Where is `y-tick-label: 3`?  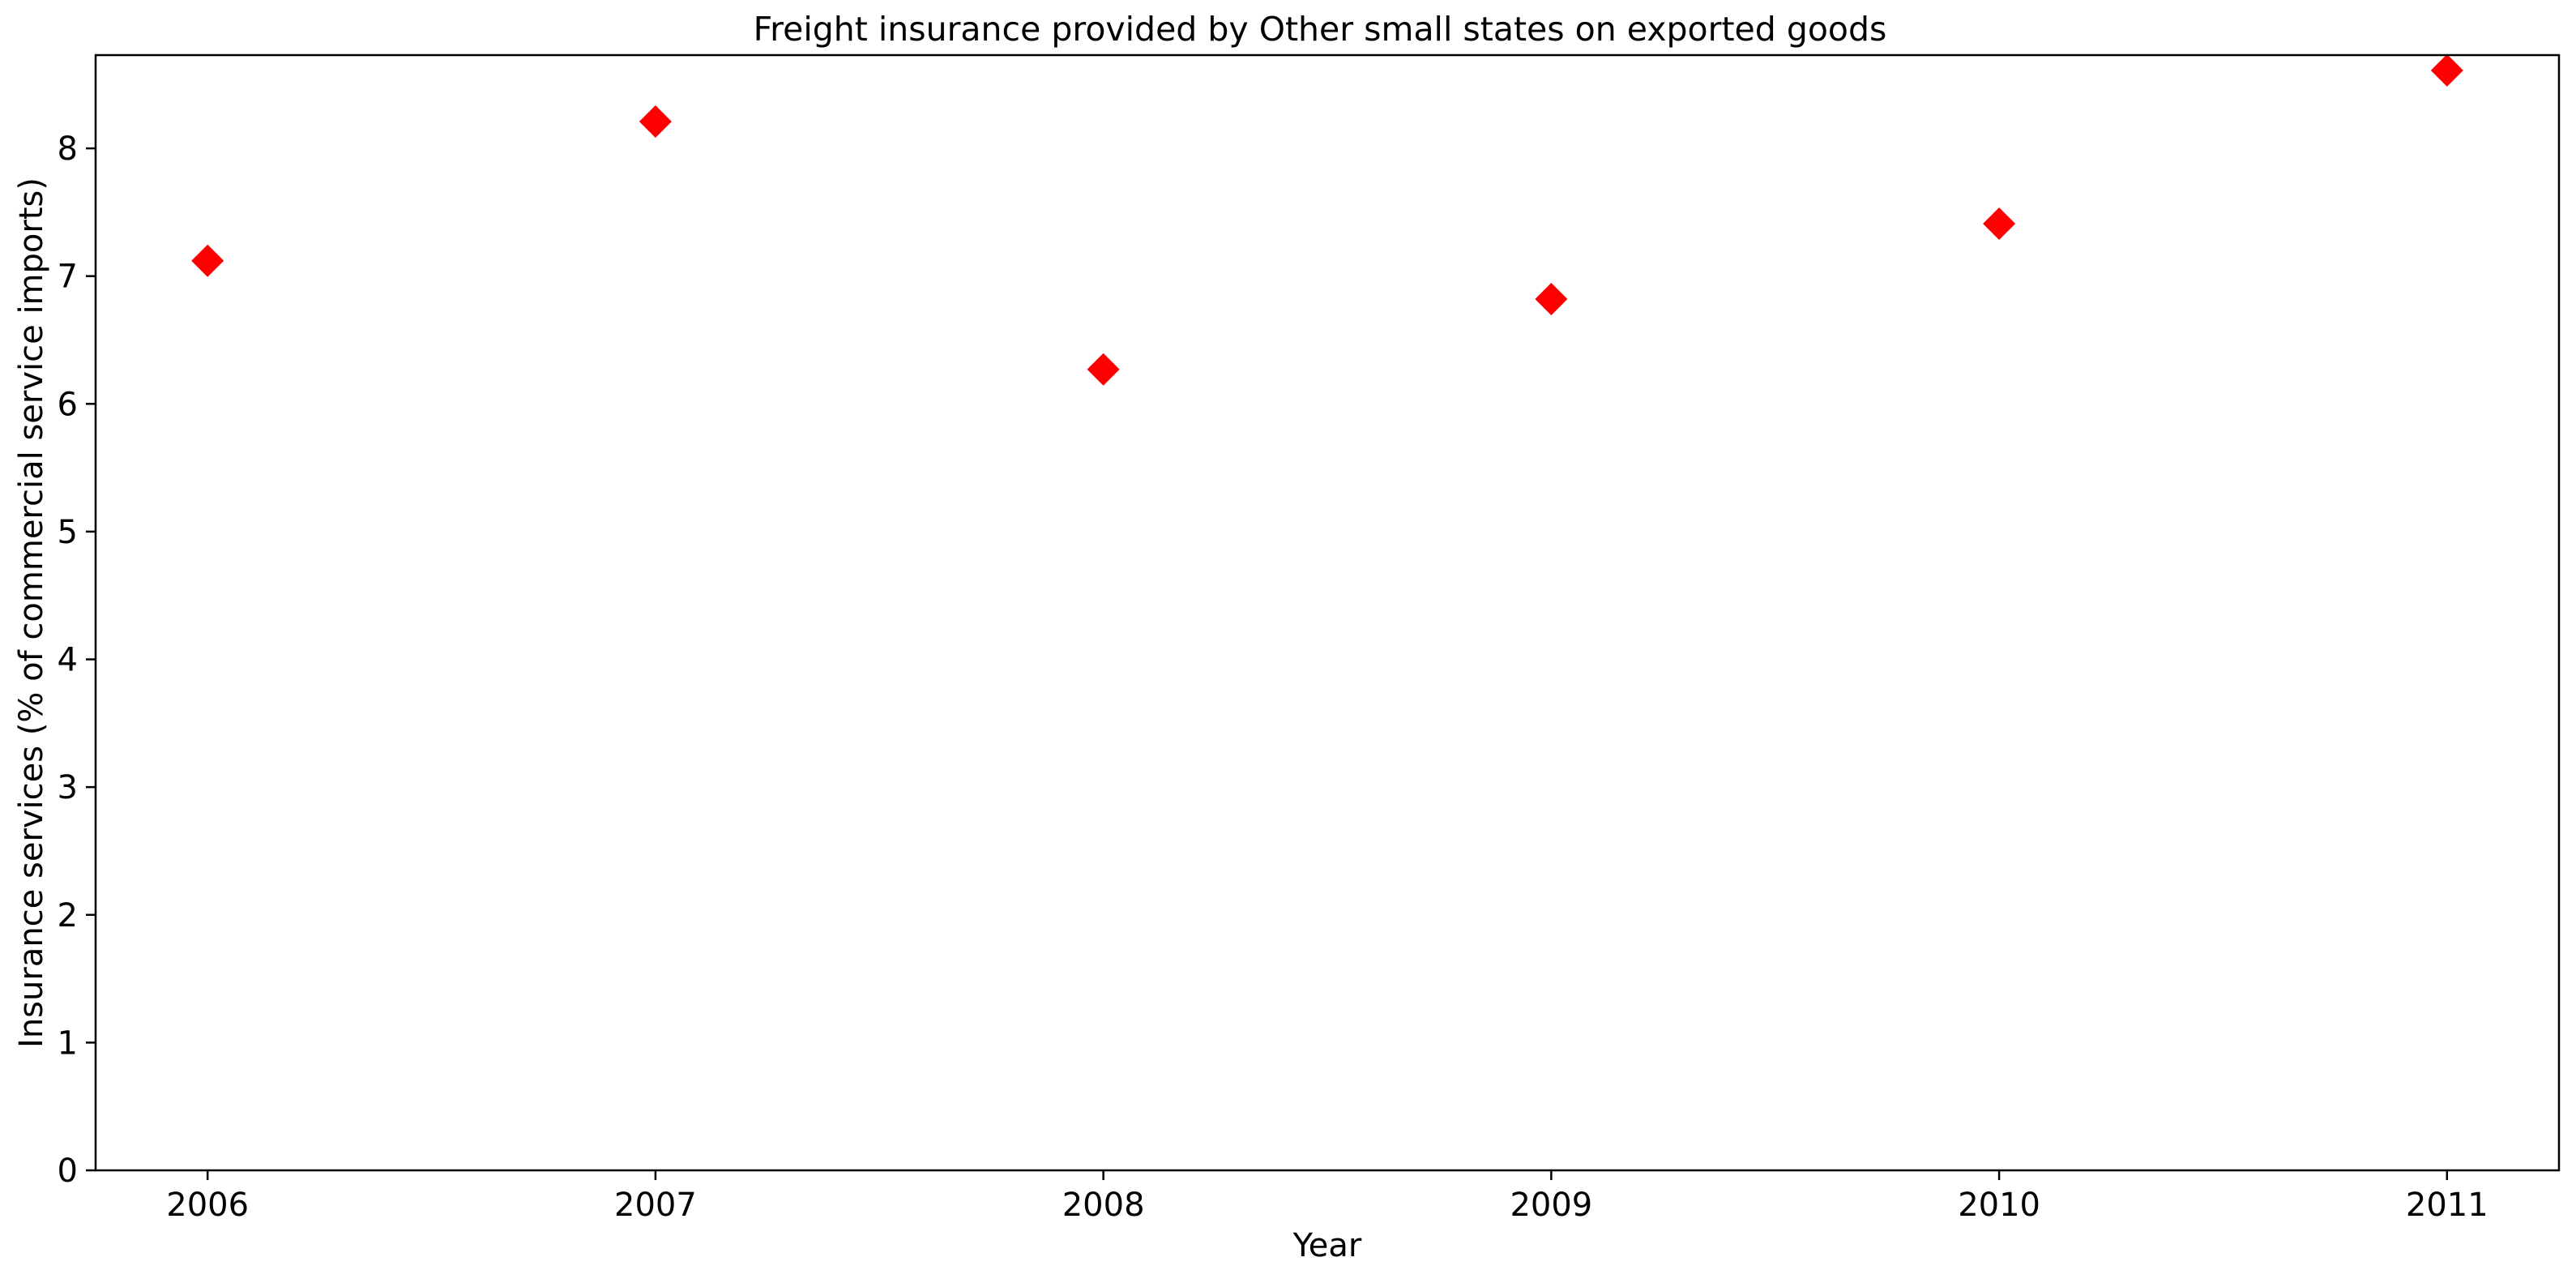 y-tick-label: 3 is located at coordinates (68, 787).